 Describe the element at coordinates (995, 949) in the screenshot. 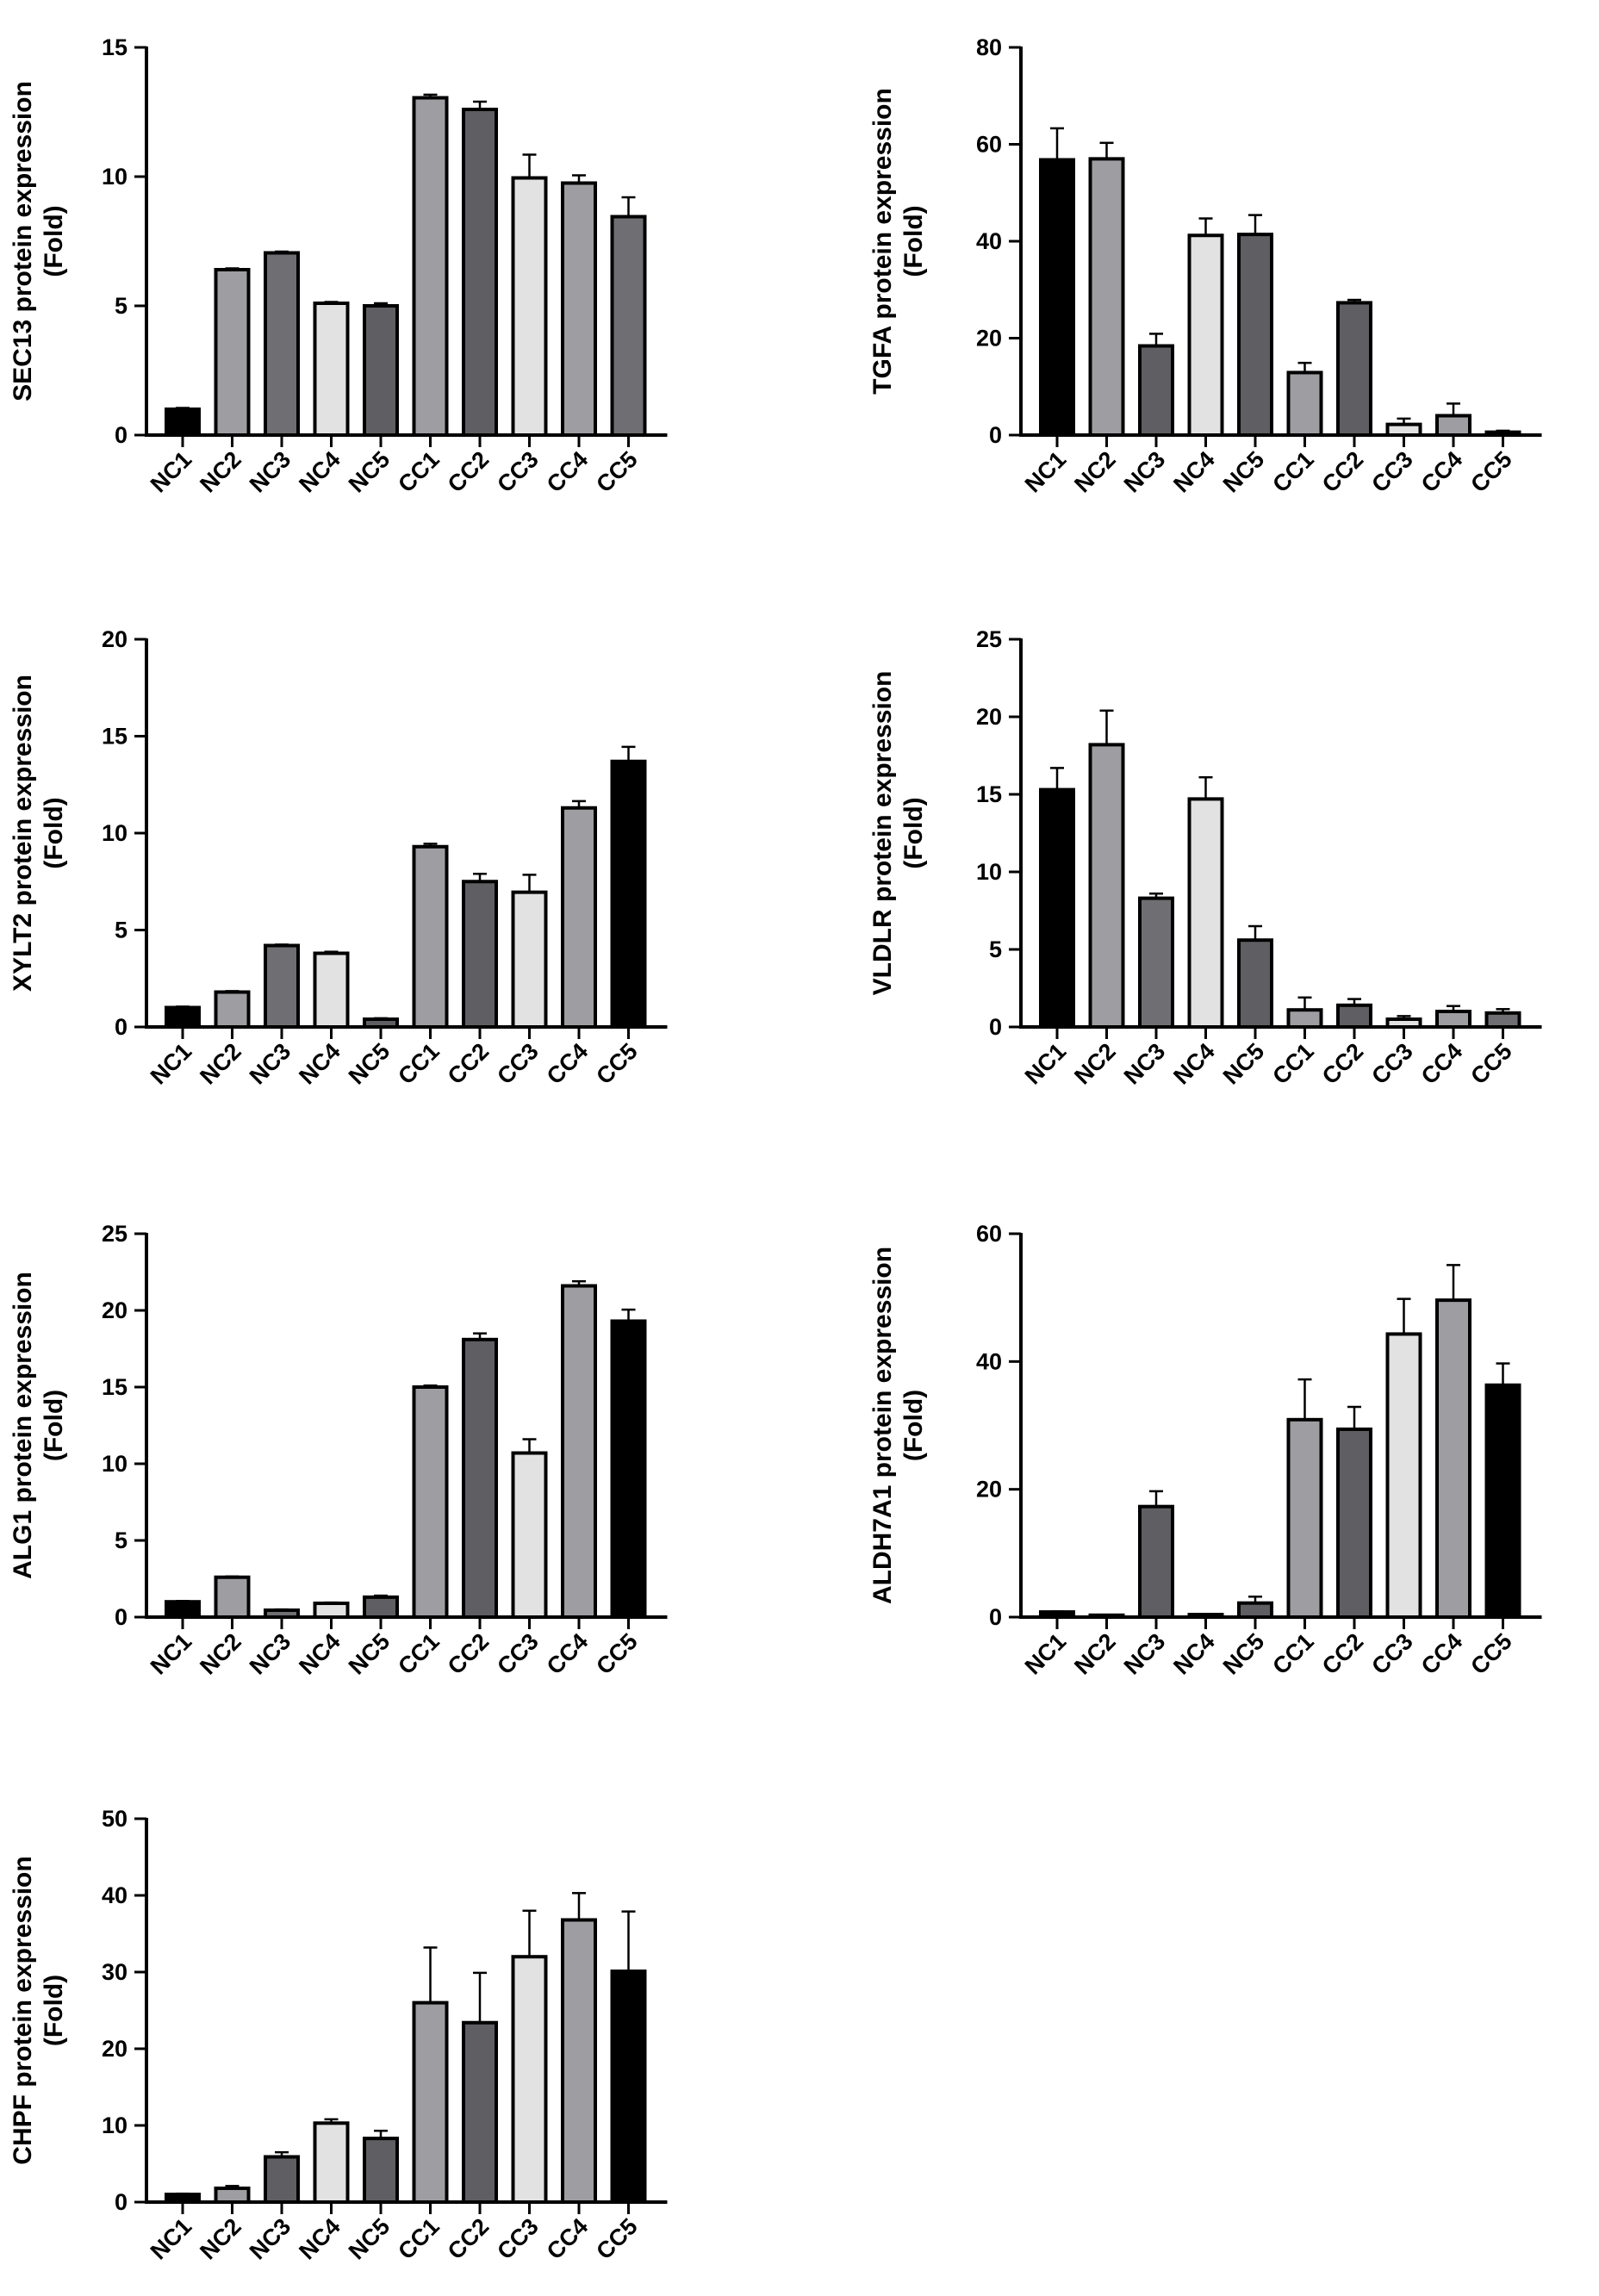

I see `y-tick-label: 5` at that location.